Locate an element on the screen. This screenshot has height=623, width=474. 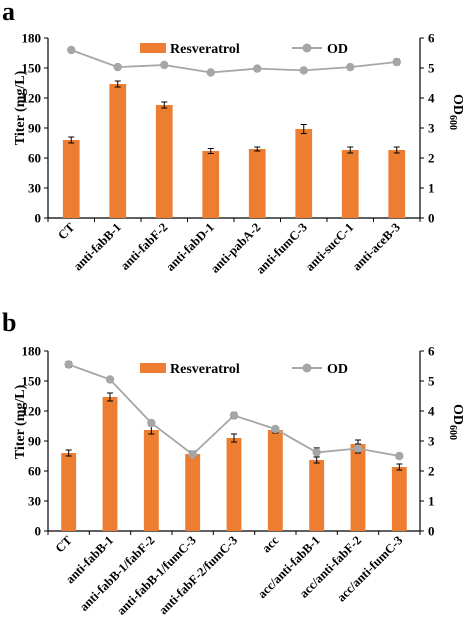
panel-b-legend-bar-swatch is located at coordinates (153, 368).